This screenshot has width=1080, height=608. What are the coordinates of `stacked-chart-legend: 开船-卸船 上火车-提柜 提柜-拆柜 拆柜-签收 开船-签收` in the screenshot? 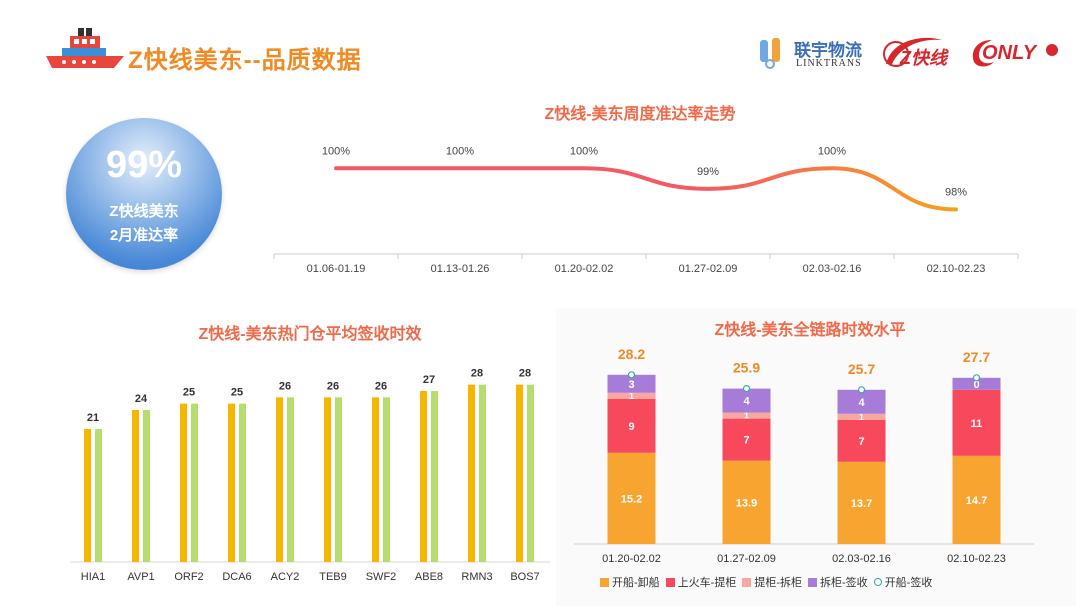 It's located at (767, 582).